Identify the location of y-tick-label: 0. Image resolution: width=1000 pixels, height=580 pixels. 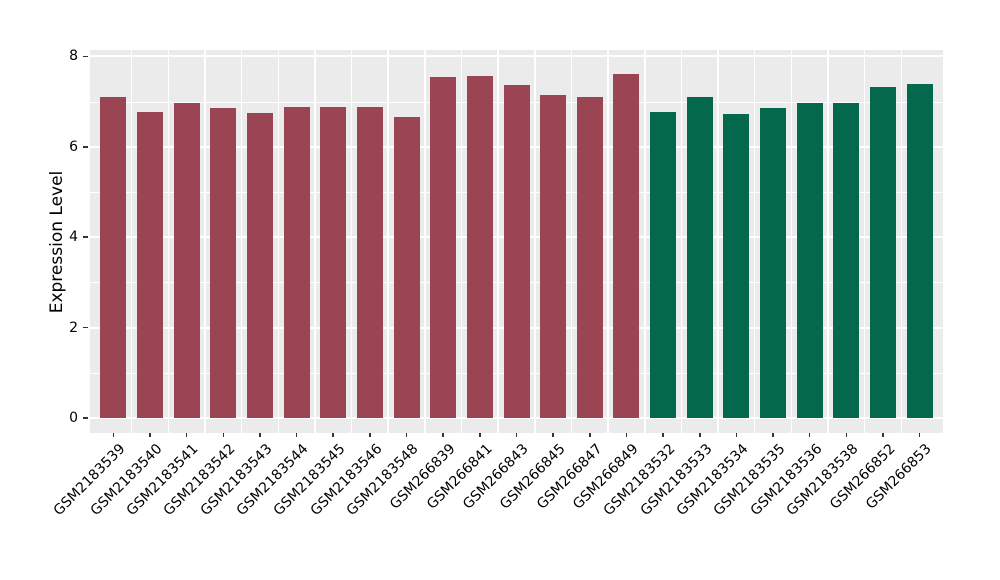
(73, 418).